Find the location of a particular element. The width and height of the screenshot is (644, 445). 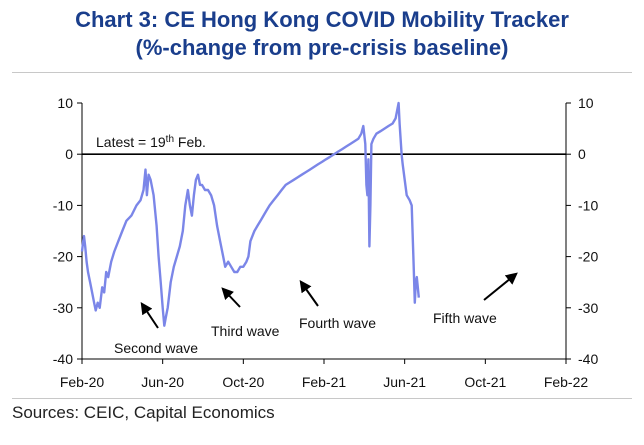

bottom-divider is located at coordinates (322, 398).